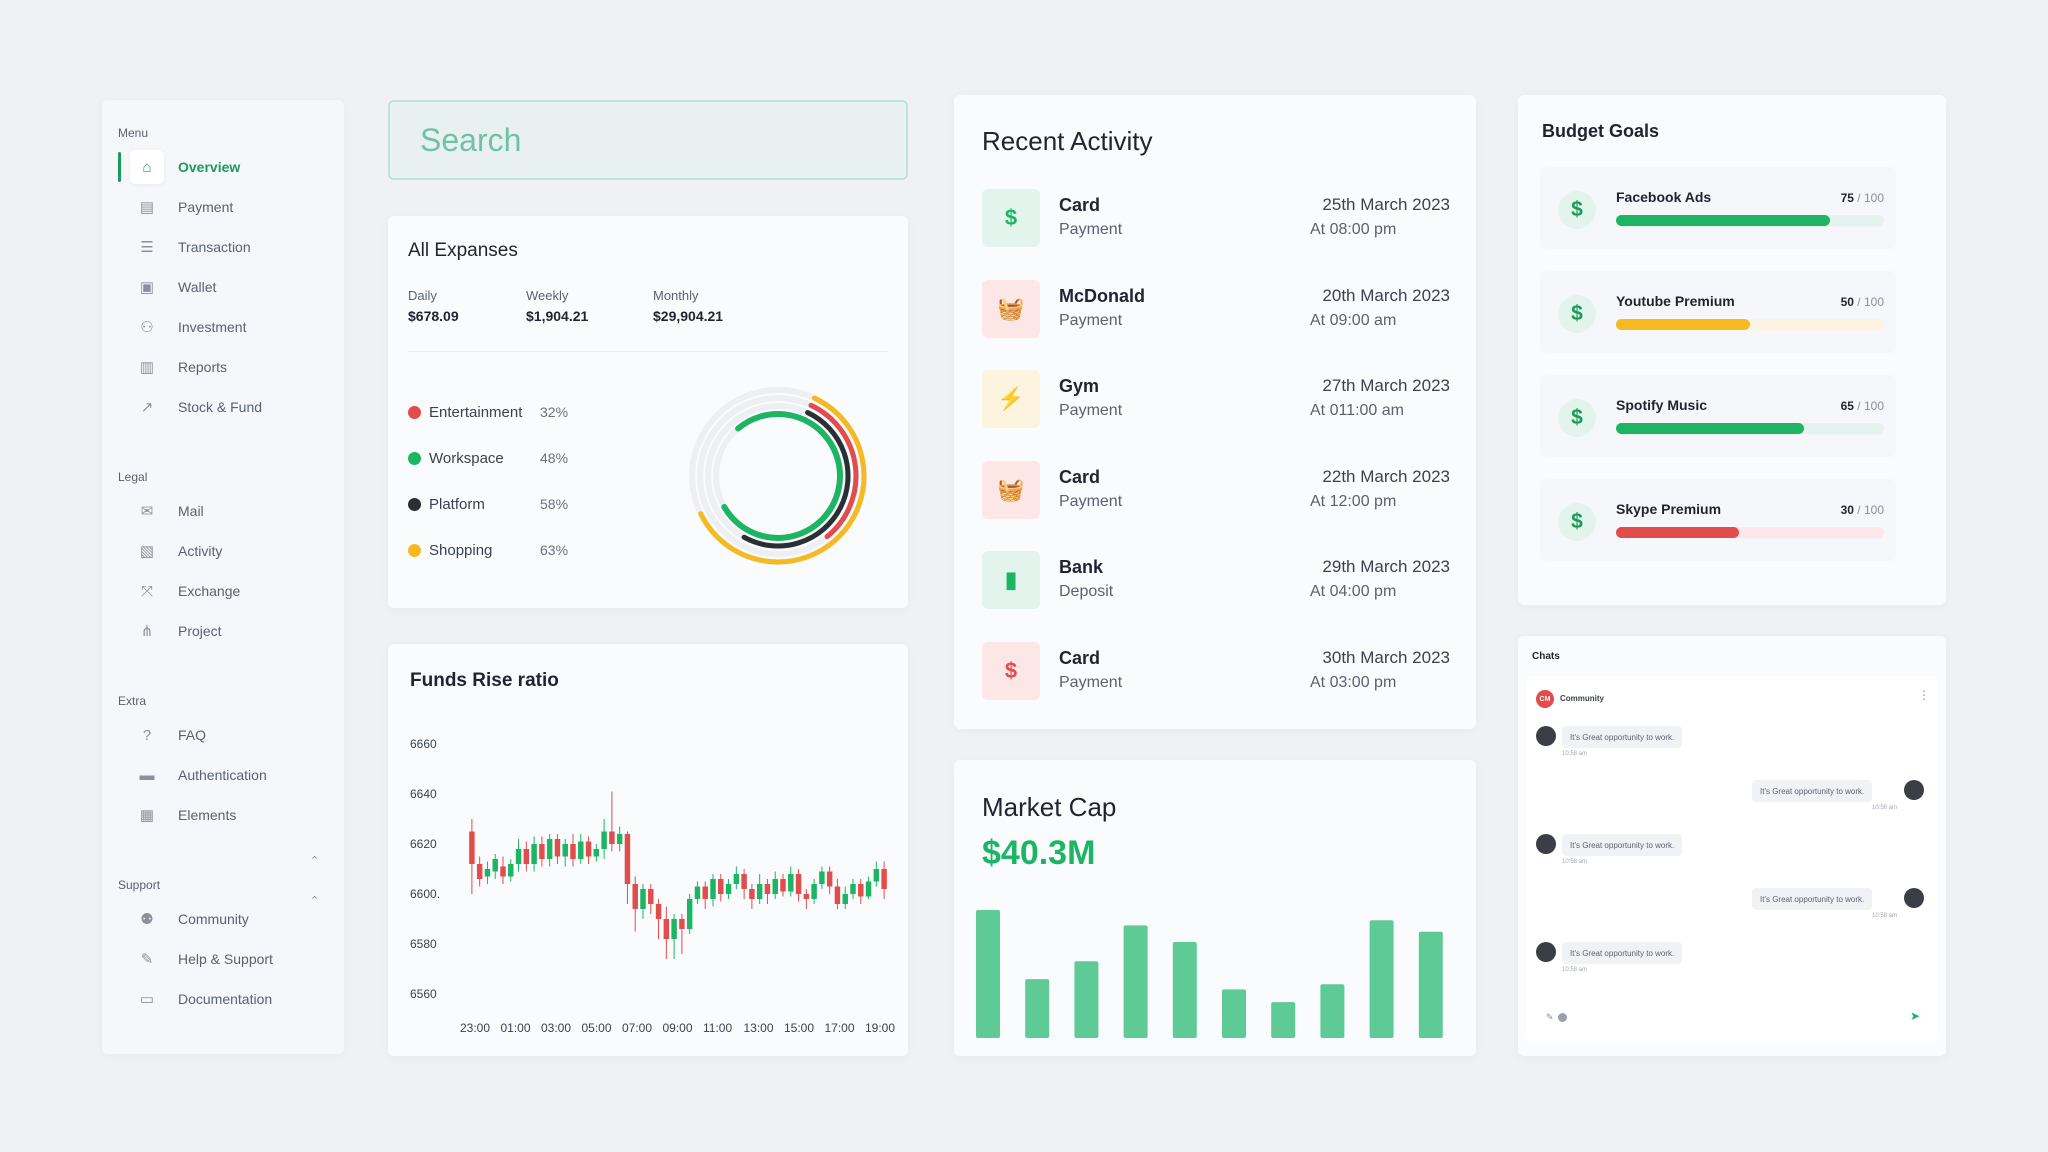 The height and width of the screenshot is (1152, 2048). What do you see at coordinates (223, 735) in the screenshot?
I see `sidebar-item-faq: ? FAQ` at bounding box center [223, 735].